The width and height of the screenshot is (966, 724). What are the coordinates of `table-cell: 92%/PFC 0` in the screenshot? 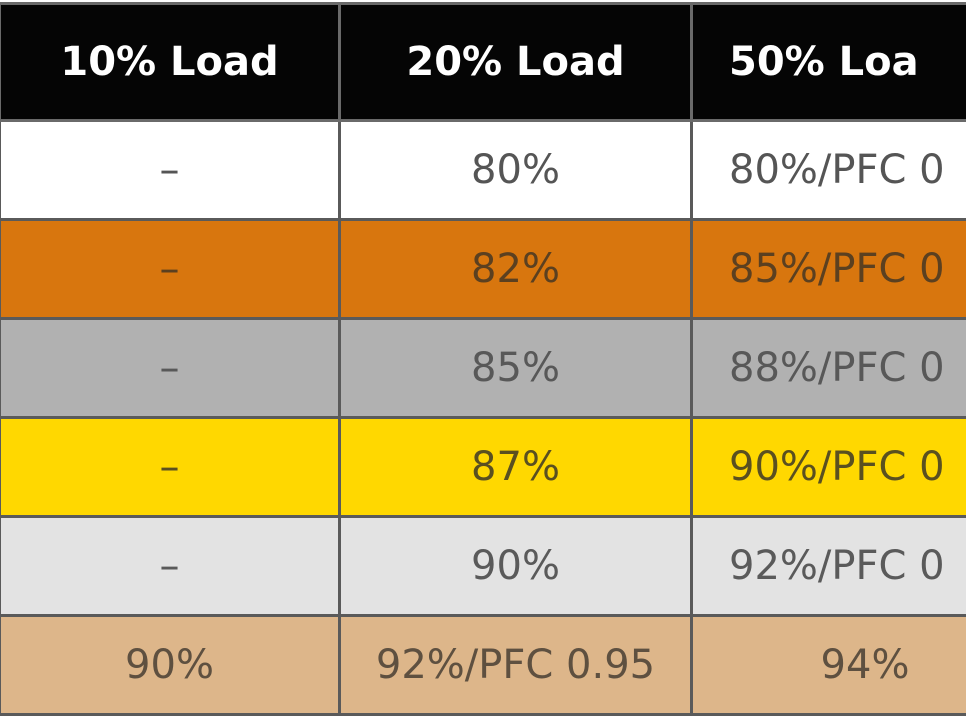 It's located at (828, 566).